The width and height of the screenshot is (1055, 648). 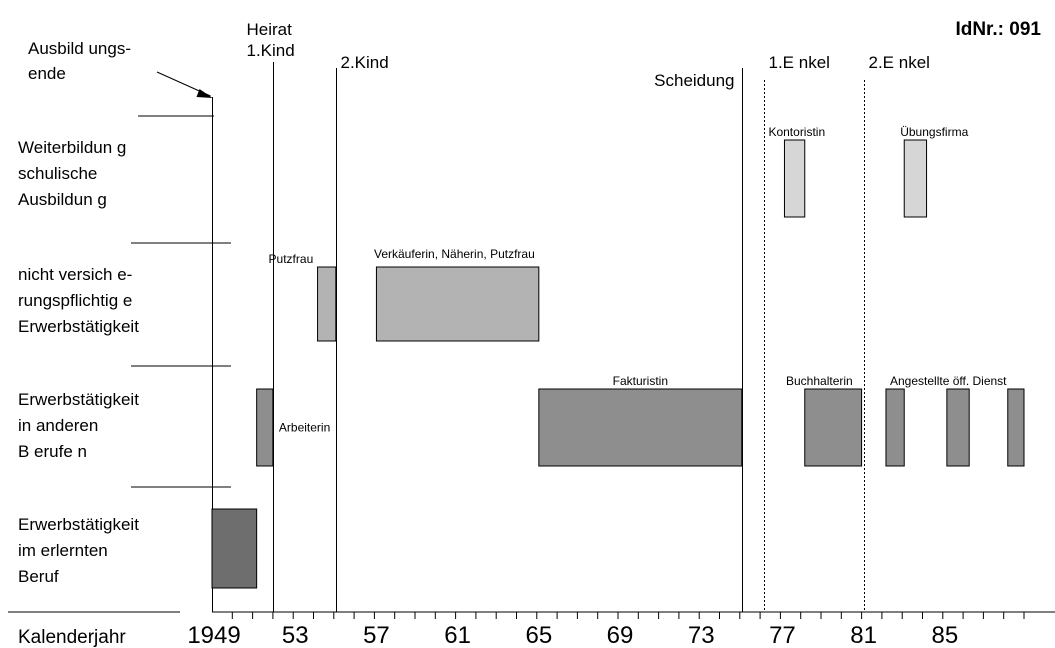 I want to click on bar-label: Buchhalterin, so click(x=819, y=381).